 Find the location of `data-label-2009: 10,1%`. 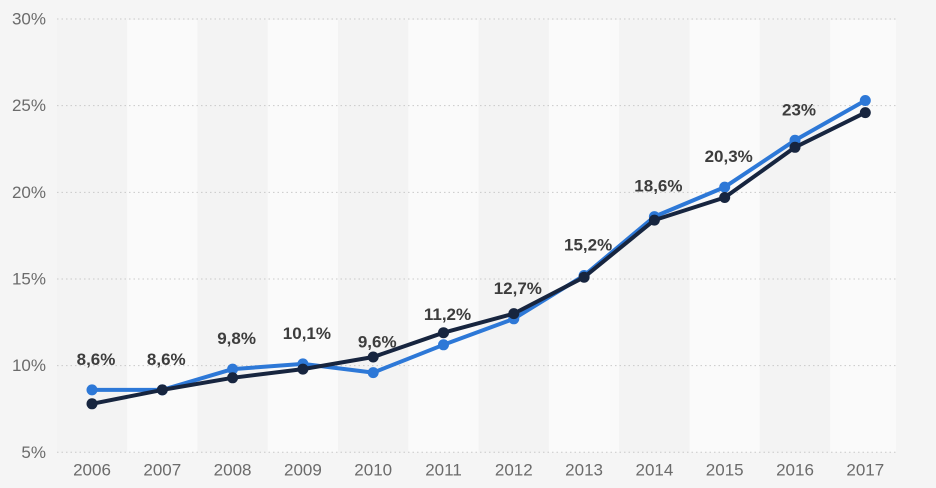

data-label-2009: 10,1% is located at coordinates (307, 333).